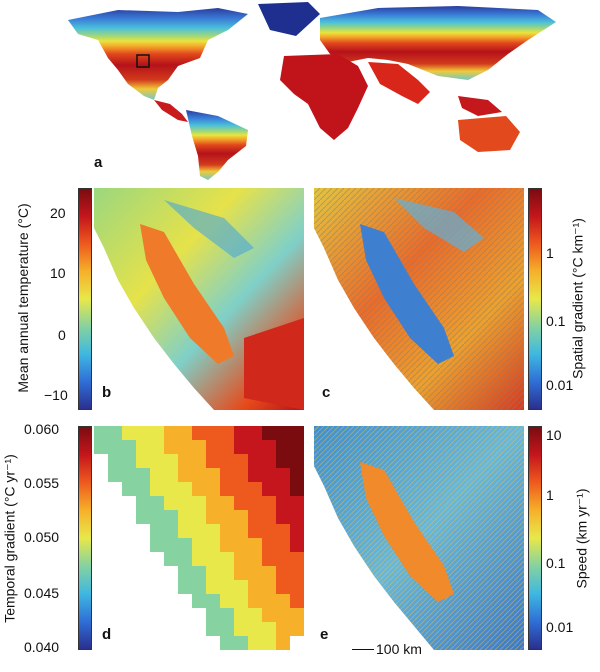  I want to click on panel-c: c, so click(419, 299).